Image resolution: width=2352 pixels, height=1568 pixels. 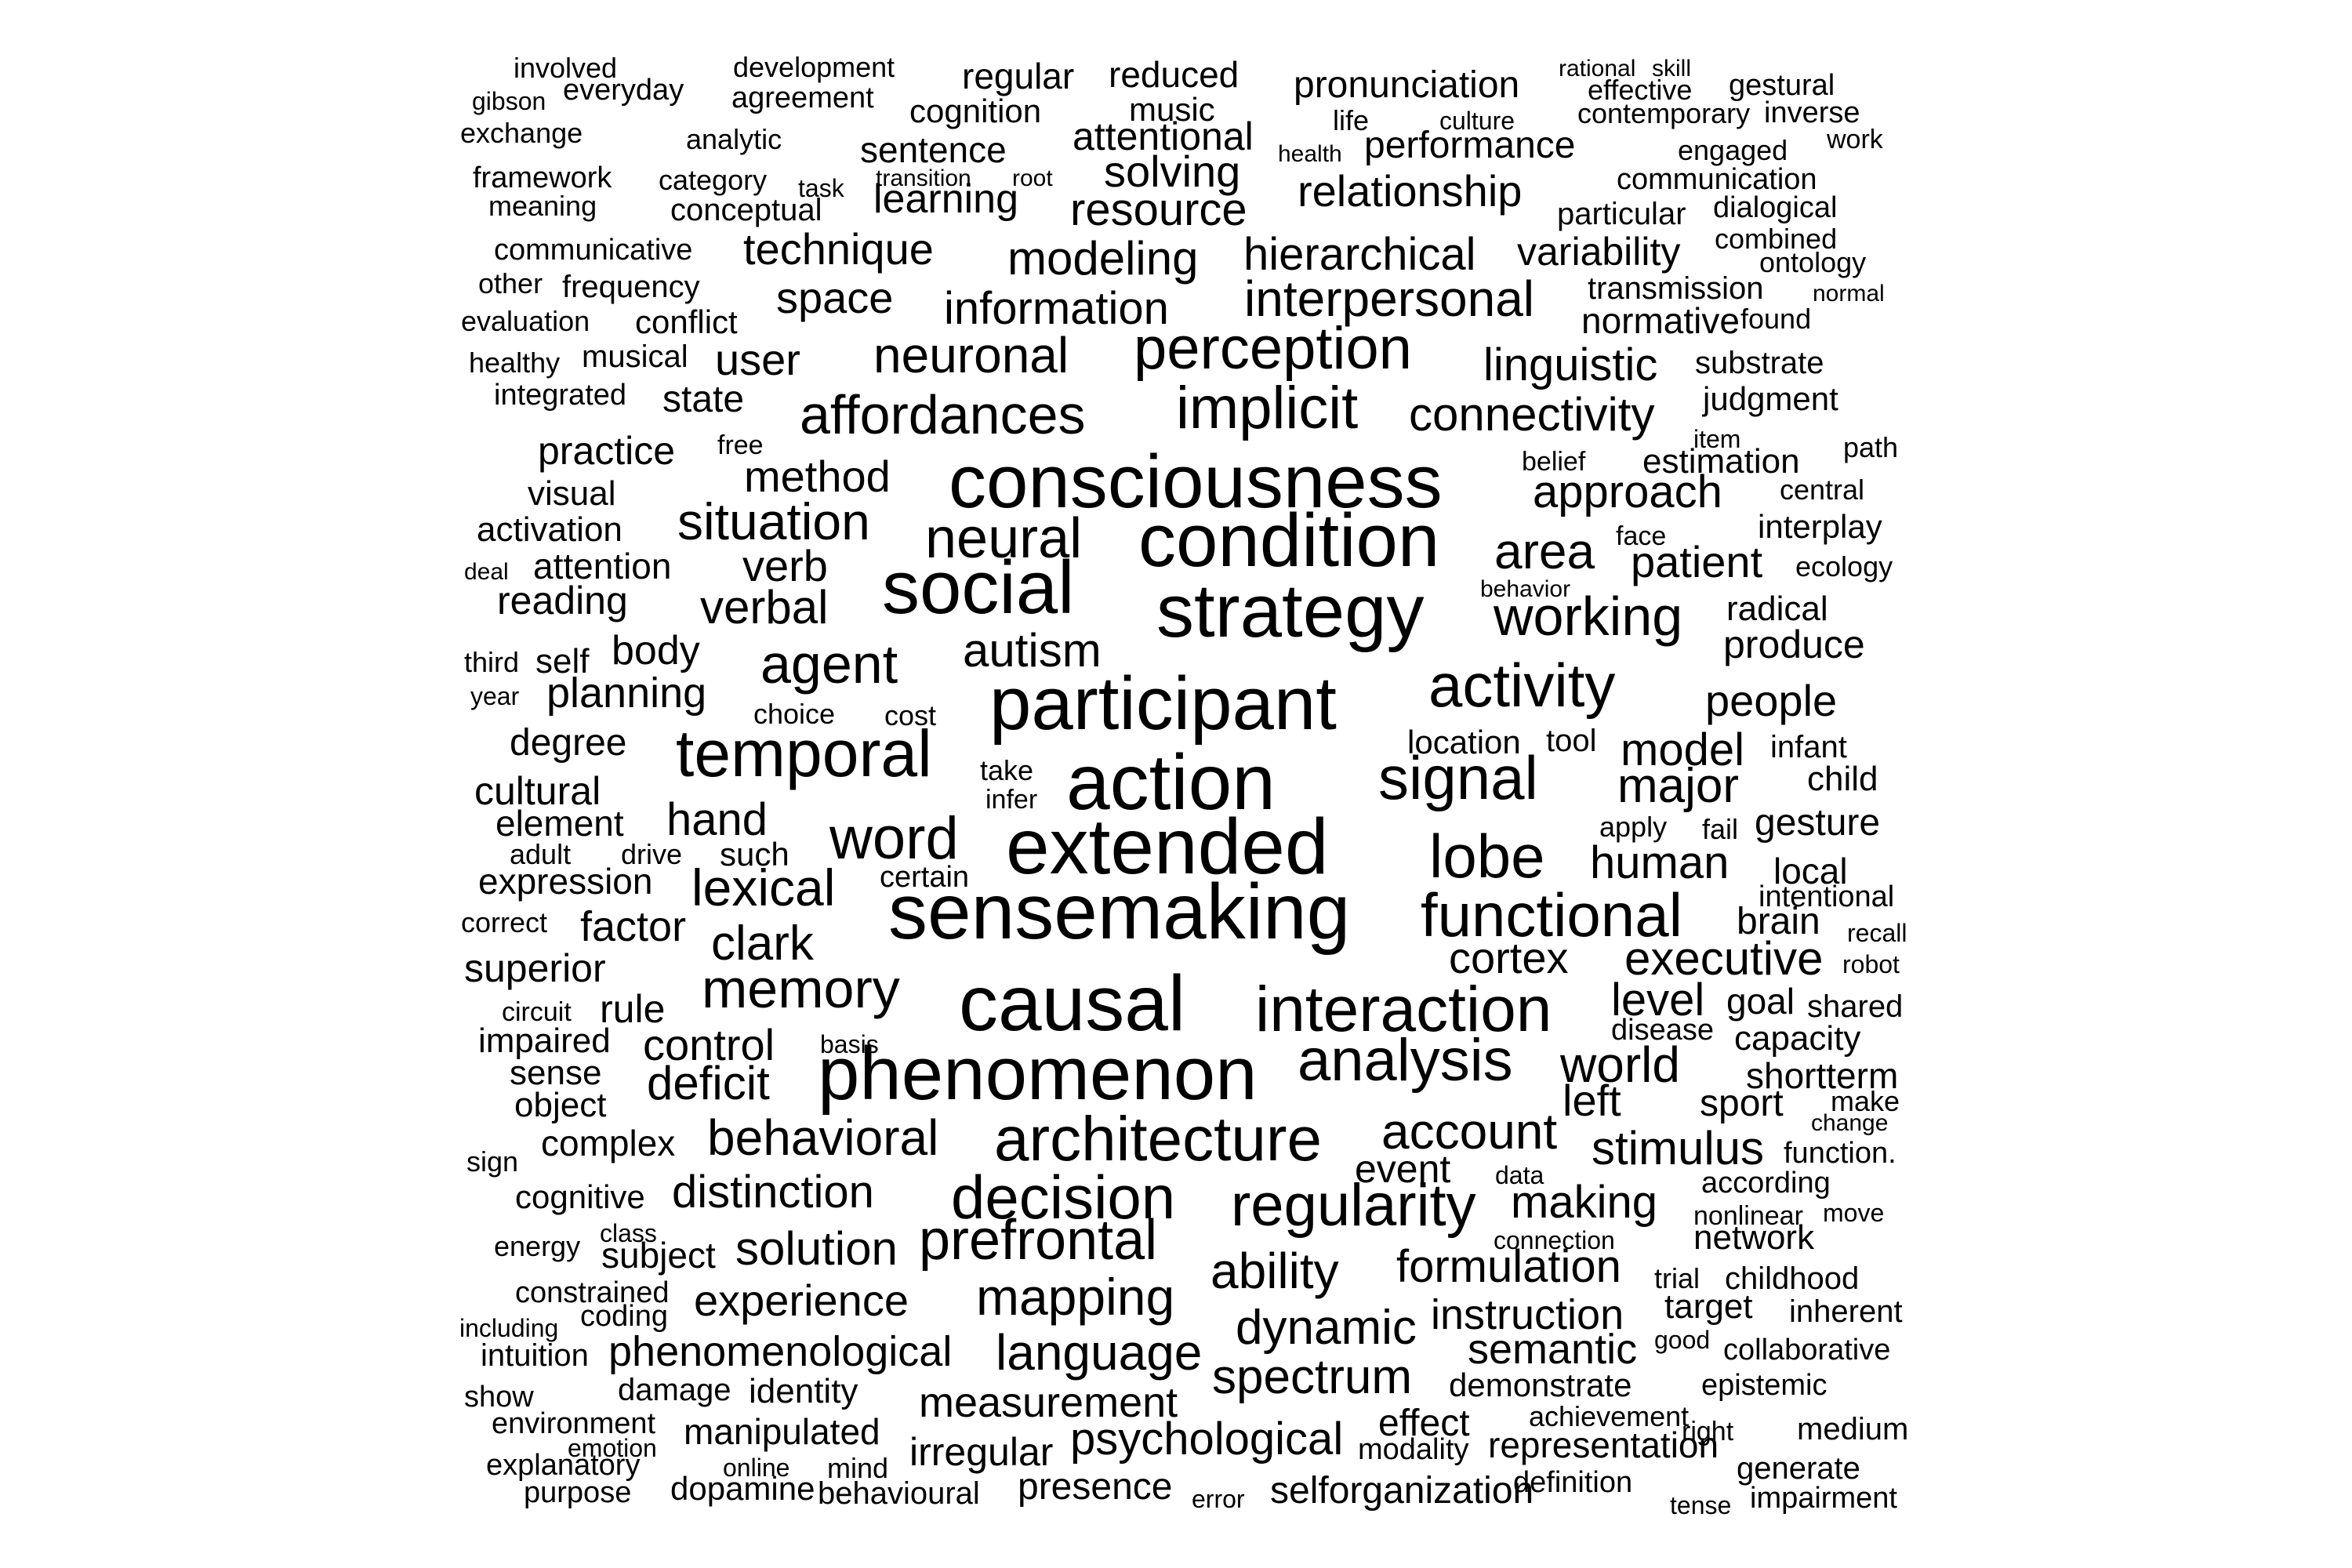 I want to click on cloud-word-selforganization: selforganization, so click(x=1402, y=1491).